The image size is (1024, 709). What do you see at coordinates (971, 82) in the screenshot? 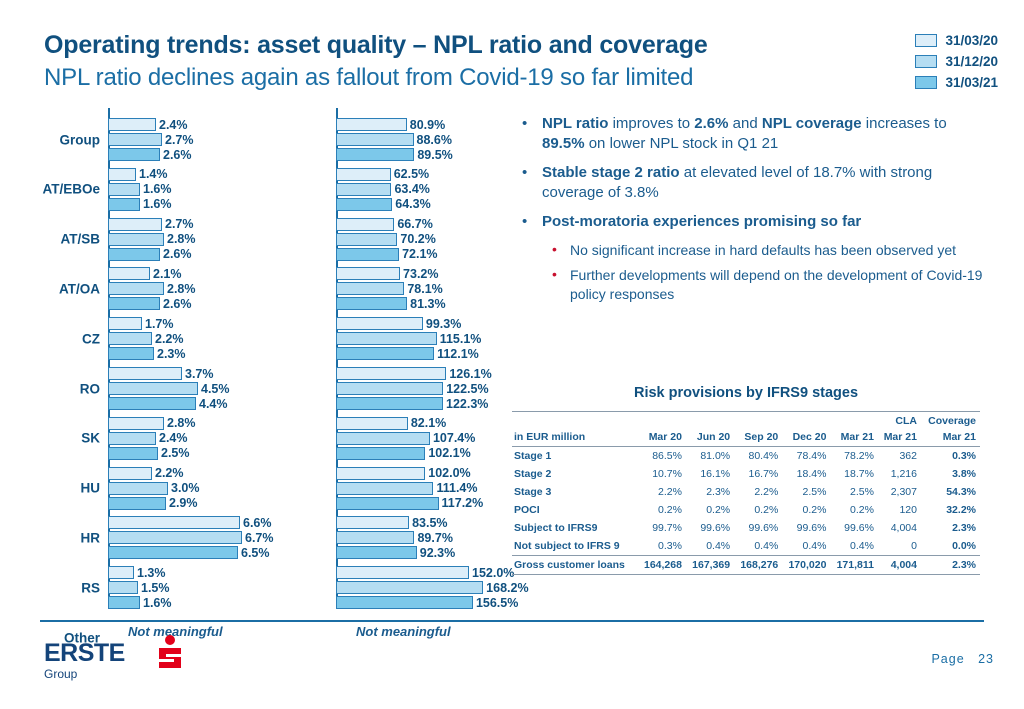
I see `legend-label: 31/03/21` at bounding box center [971, 82].